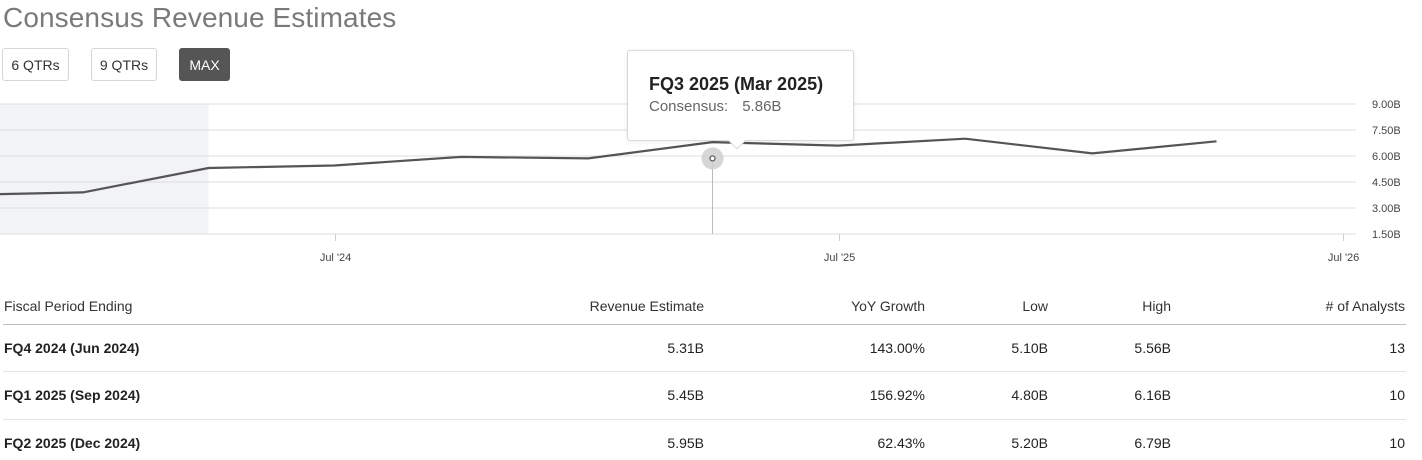  What do you see at coordinates (987, 439) in the screenshot?
I see `cell-low: 5.20B` at bounding box center [987, 439].